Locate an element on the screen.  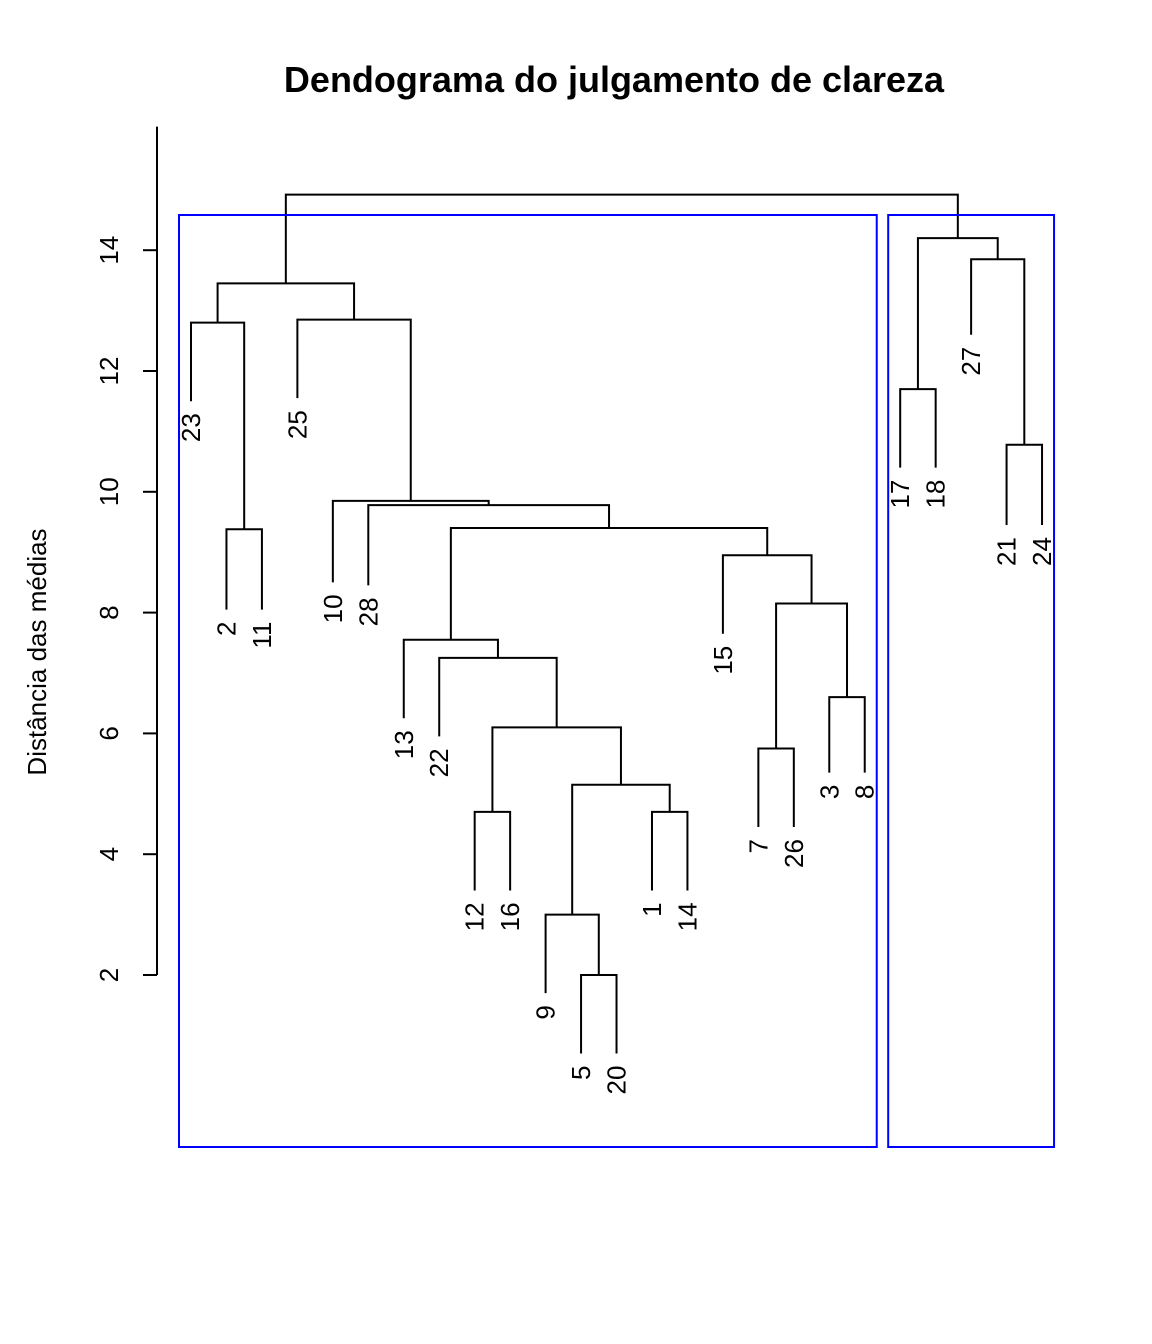
leaf-label-10: 10 is located at coordinates (333, 608).